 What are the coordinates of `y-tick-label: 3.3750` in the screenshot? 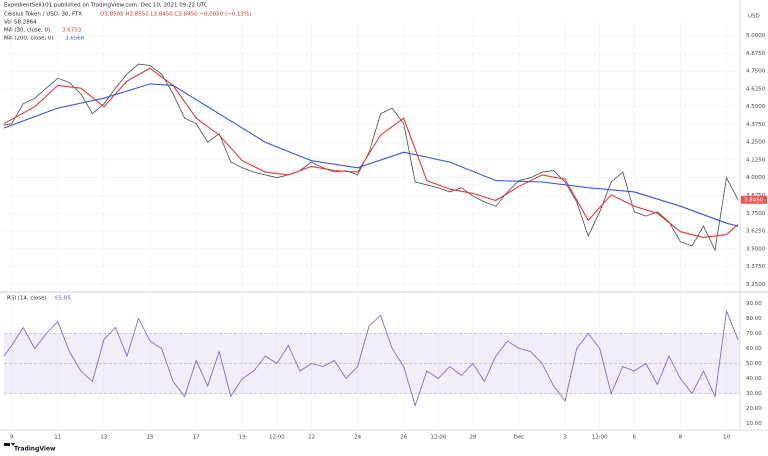 It's located at (756, 267).